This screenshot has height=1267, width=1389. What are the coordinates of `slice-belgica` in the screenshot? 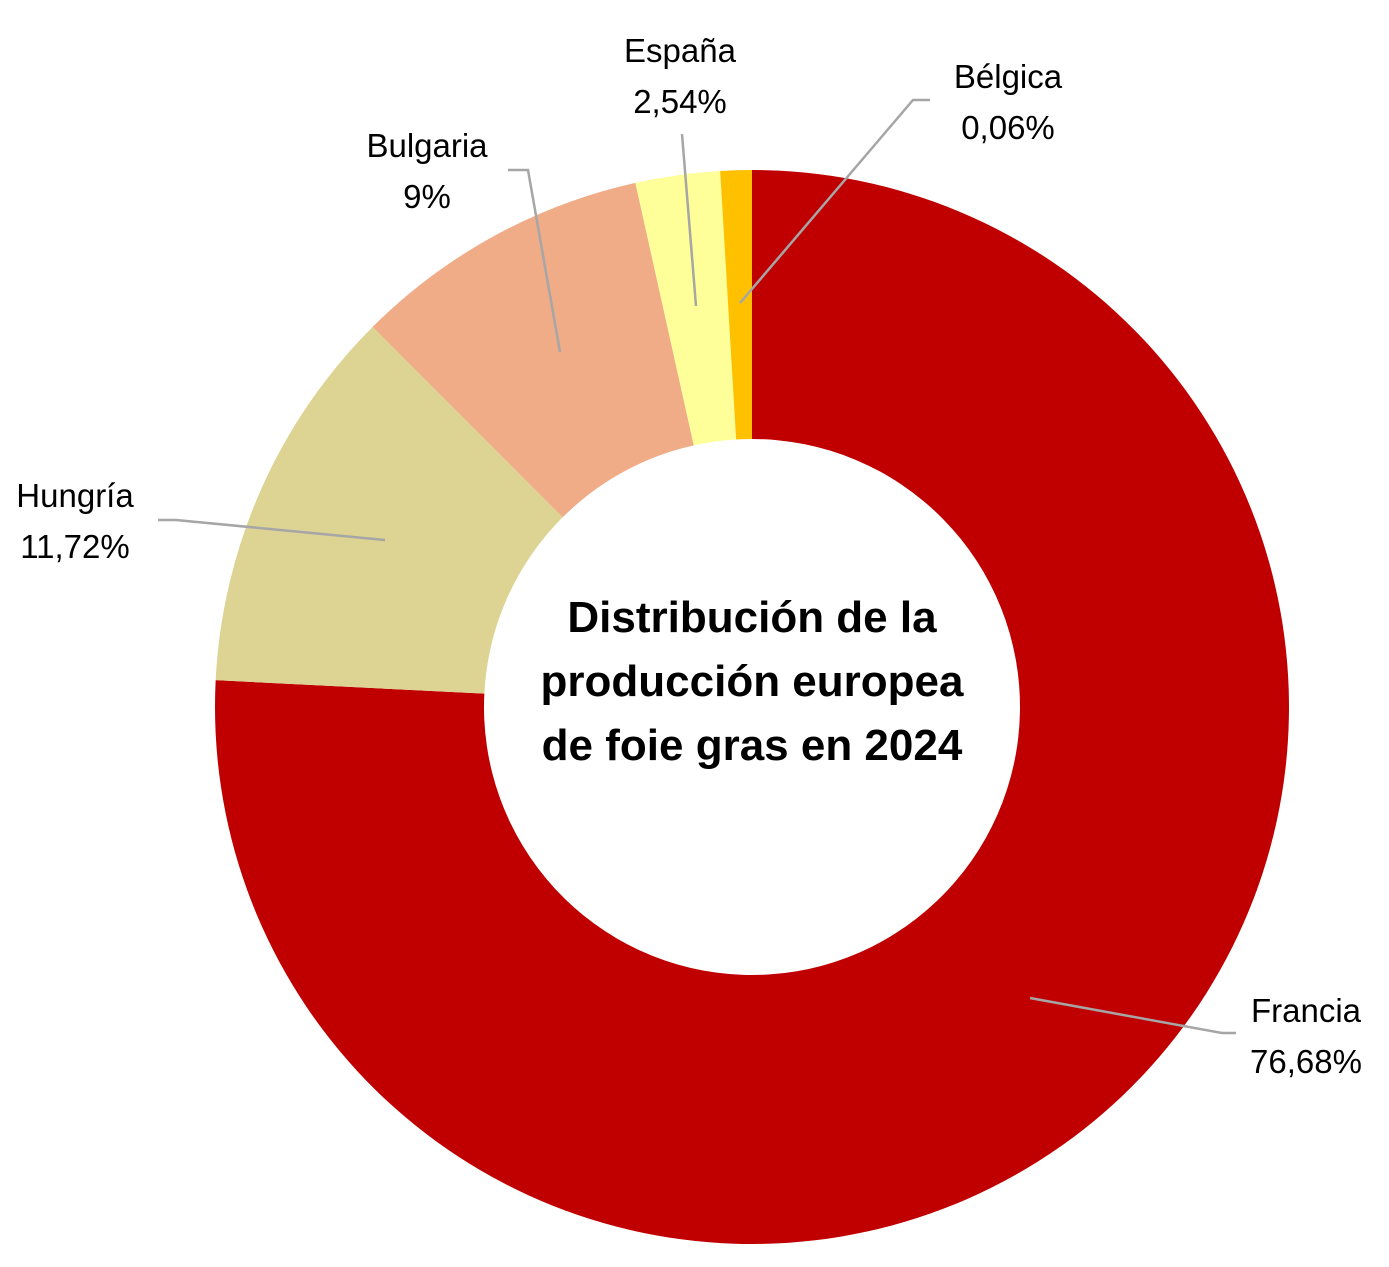 It's located at (736, 305).